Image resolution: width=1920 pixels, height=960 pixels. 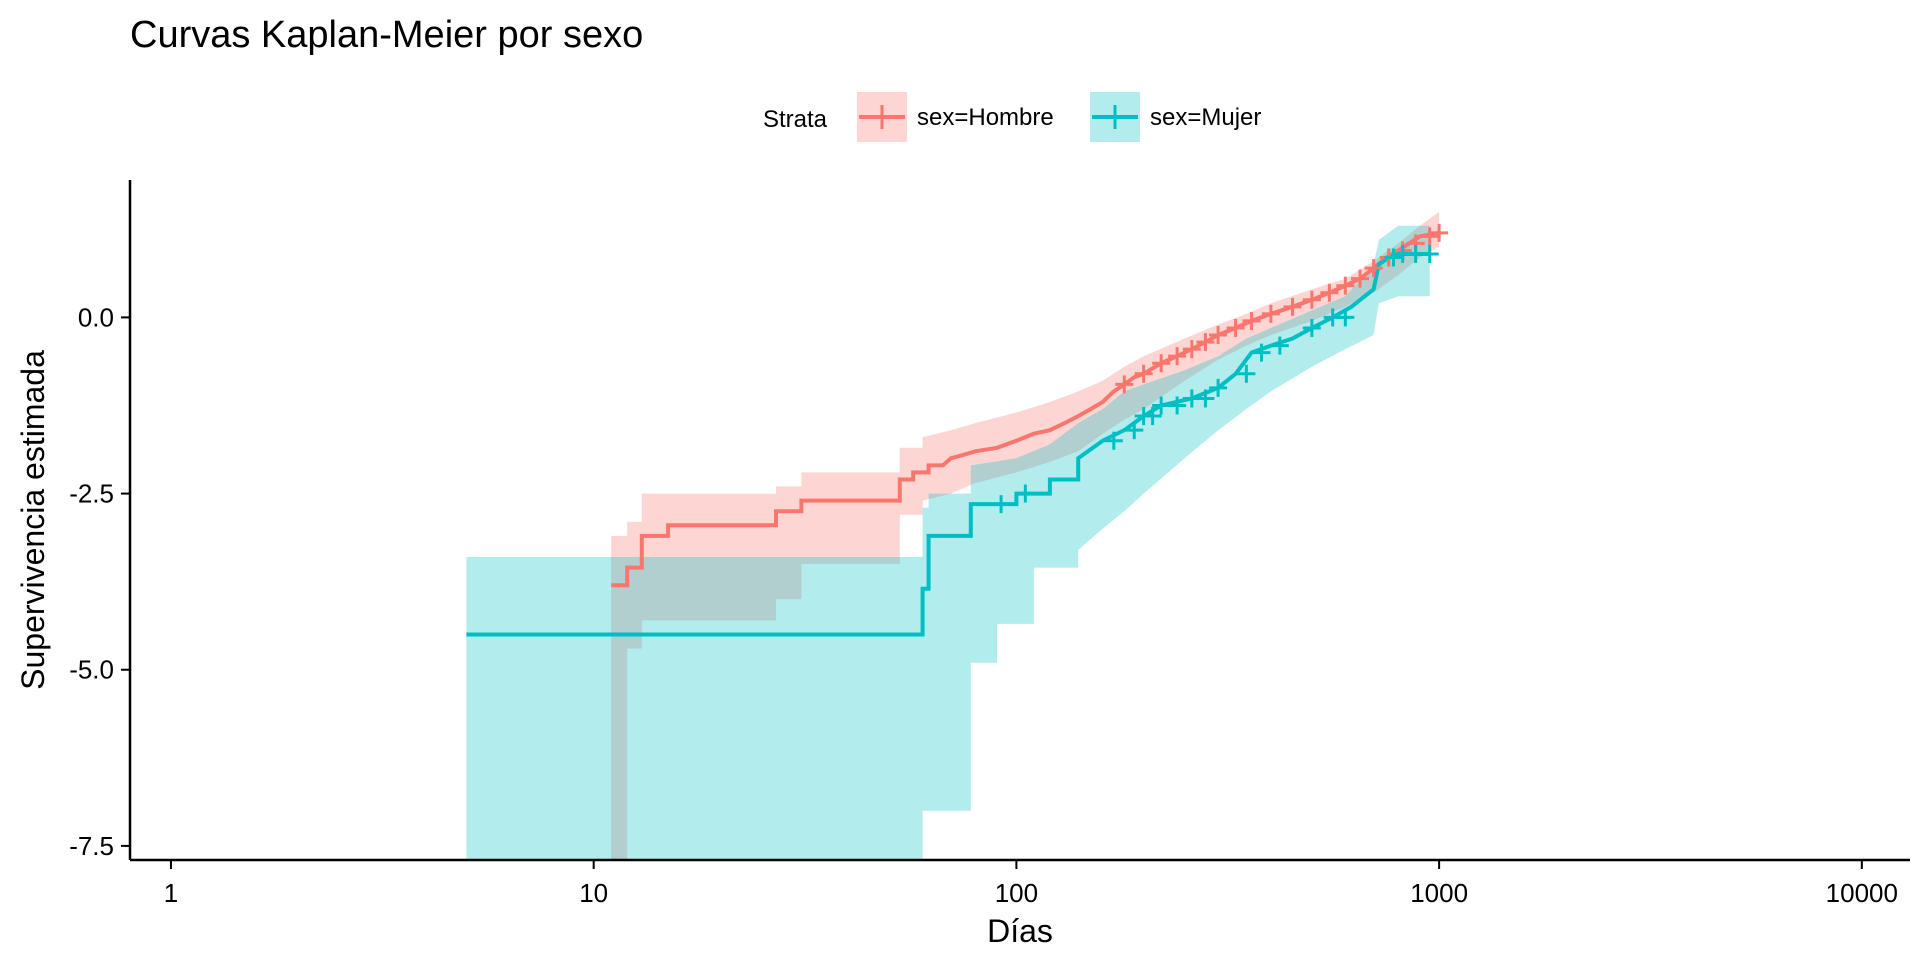 I want to click on x-tick-label-1: 10, so click(x=593, y=893).